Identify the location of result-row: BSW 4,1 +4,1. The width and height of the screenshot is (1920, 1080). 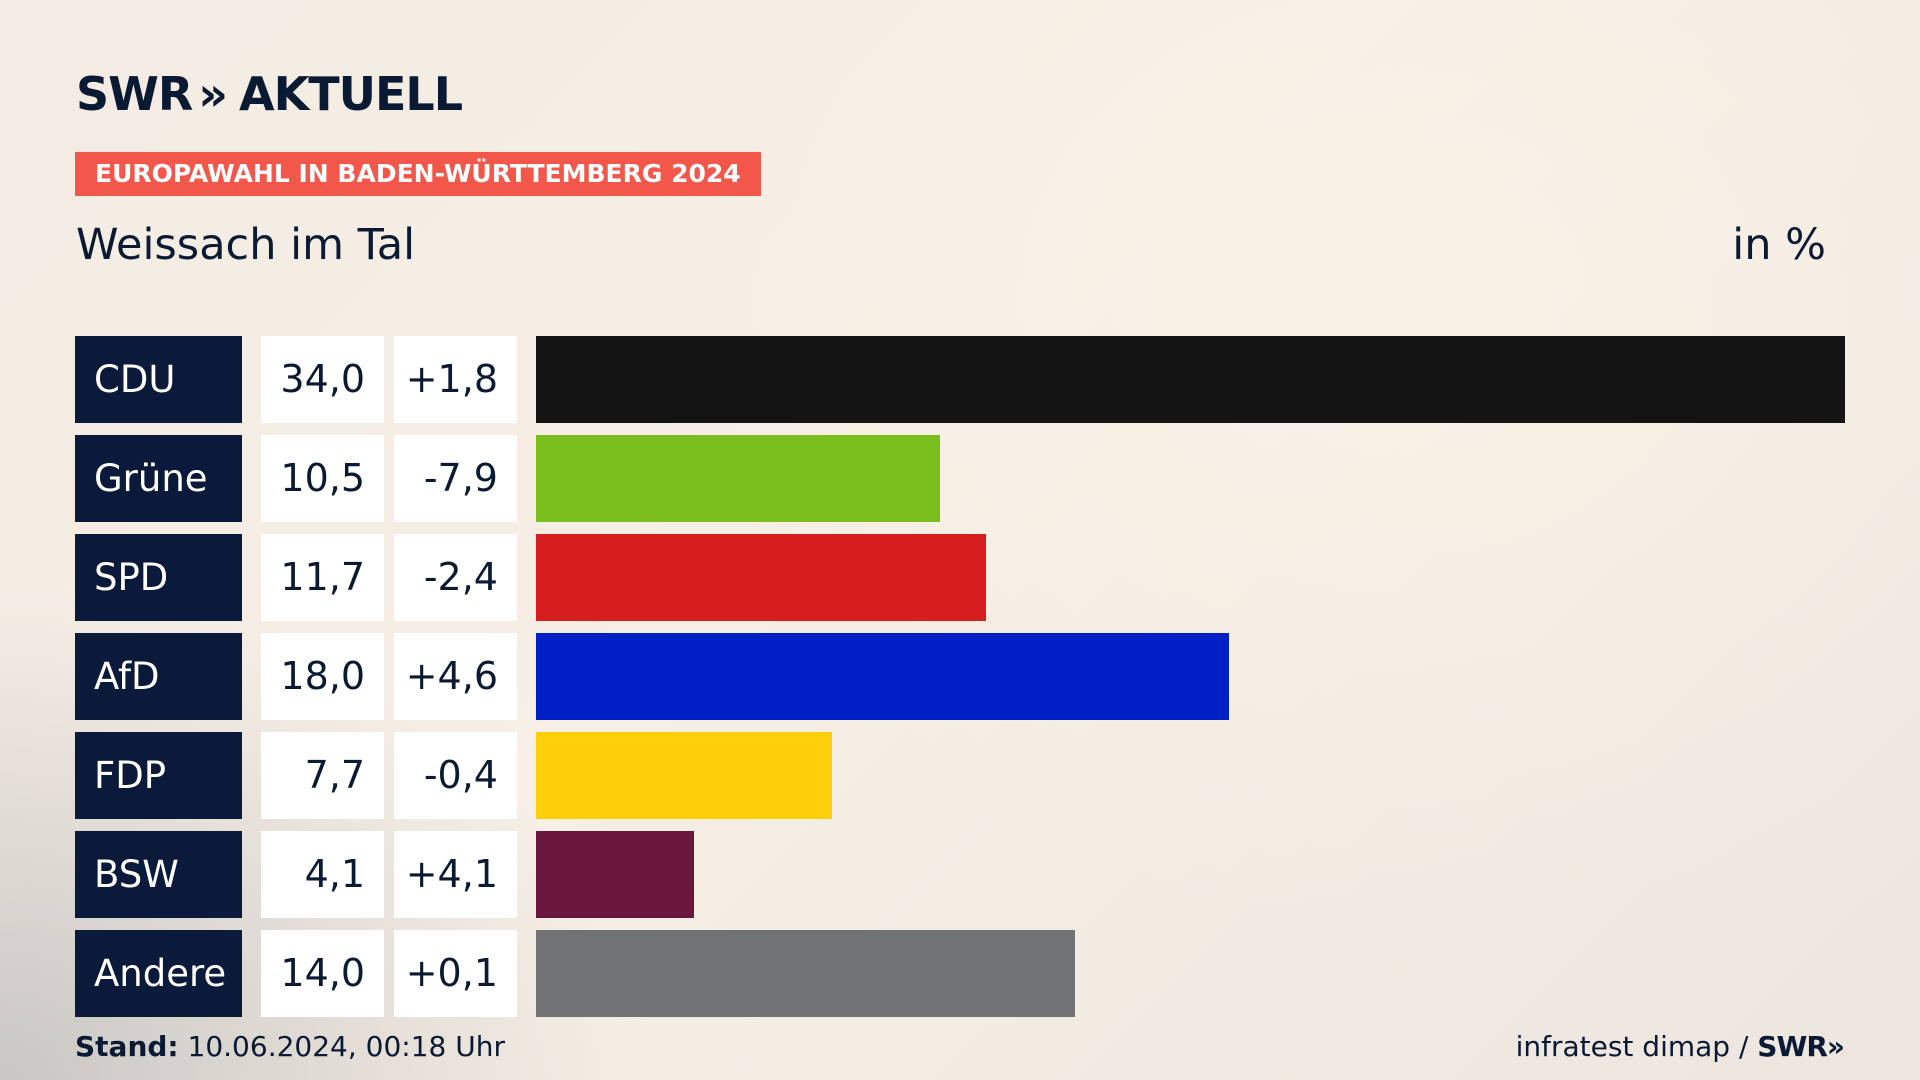
(960, 874).